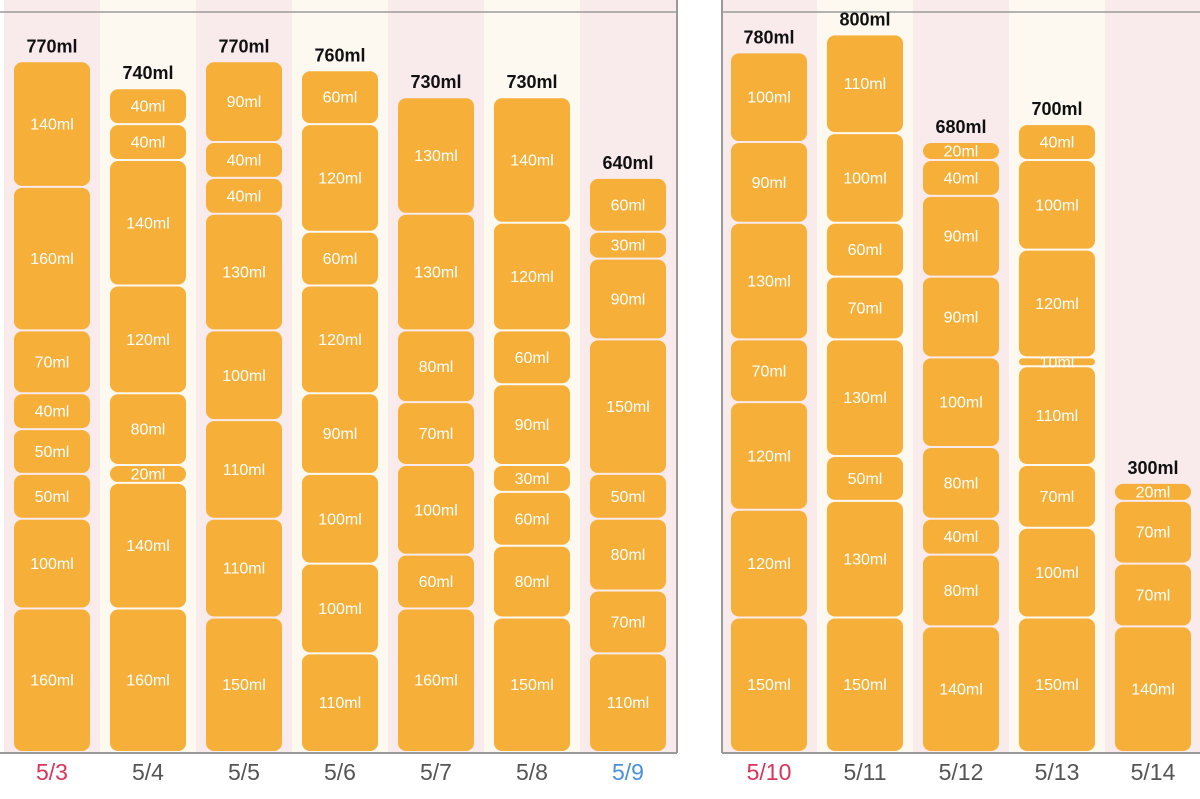 The image size is (1200, 799). Describe the element at coordinates (1056, 109) in the screenshot. I see `total-label: 700ml` at that location.